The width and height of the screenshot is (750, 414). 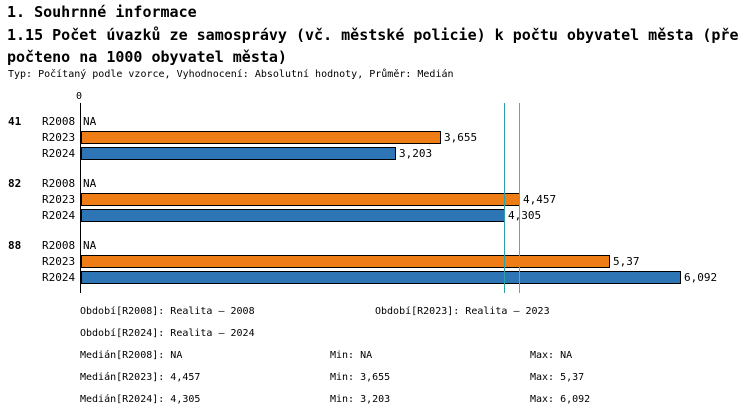 What do you see at coordinates (79, 96) in the screenshot?
I see `x-axis-origin-label: 0` at bounding box center [79, 96].